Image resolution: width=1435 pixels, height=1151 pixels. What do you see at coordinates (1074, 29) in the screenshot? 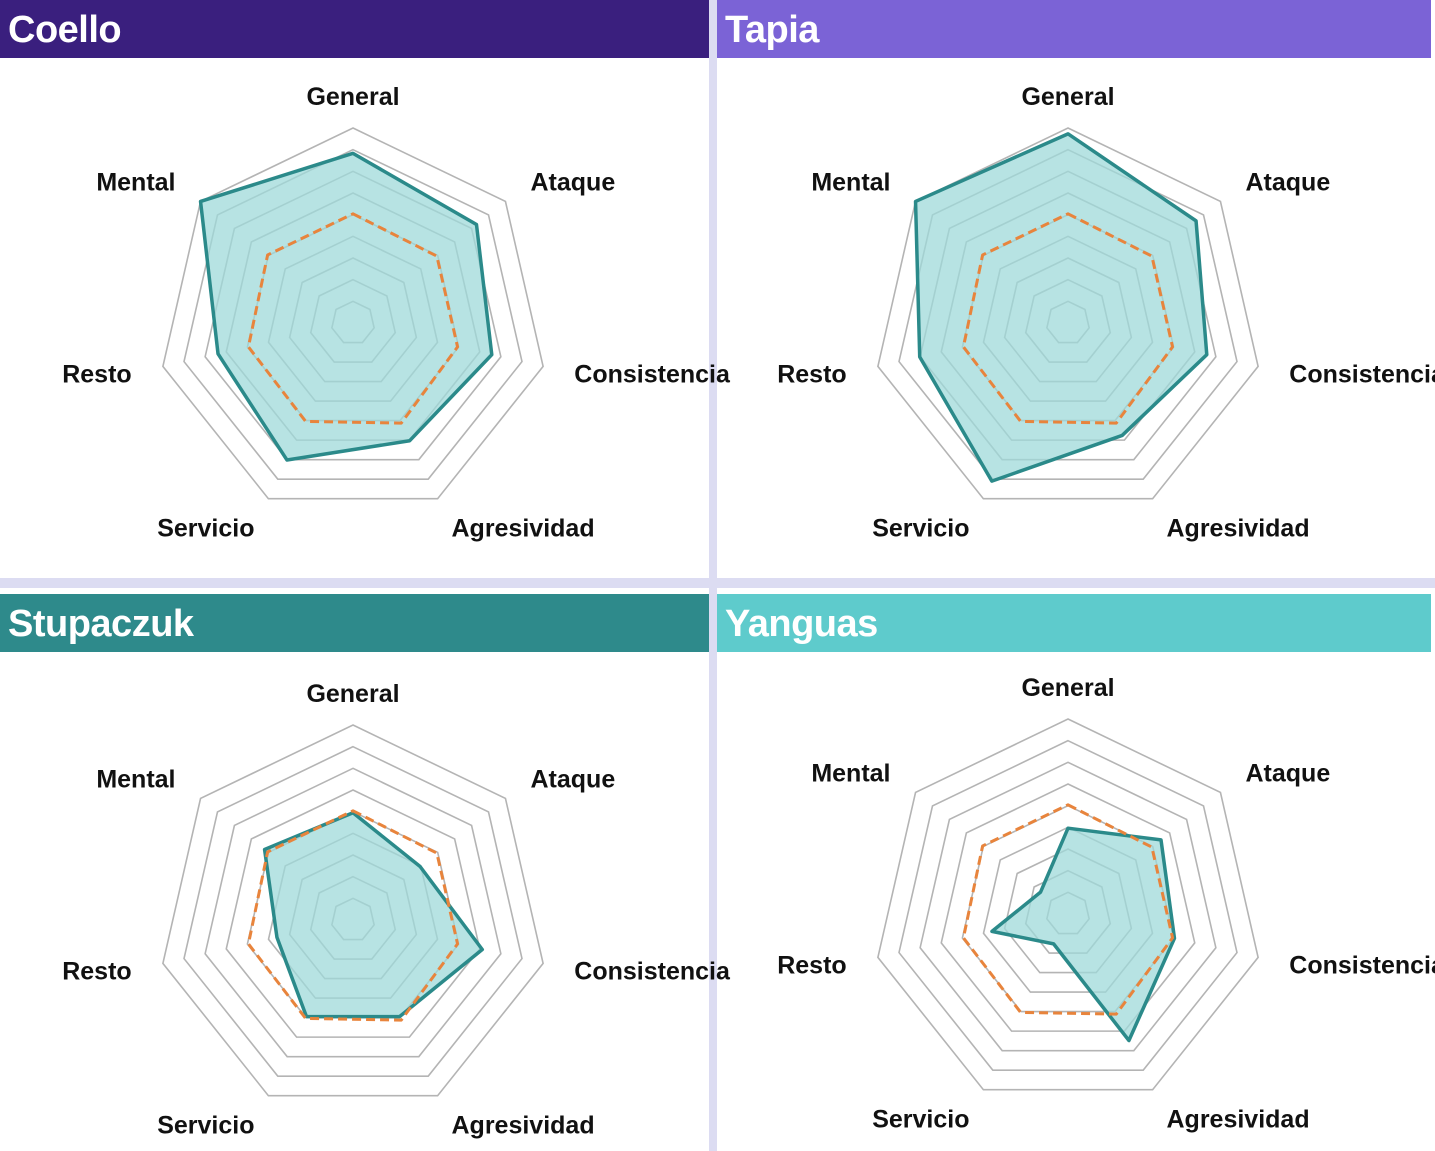
I see `panel-title: Tapia` at bounding box center [1074, 29].